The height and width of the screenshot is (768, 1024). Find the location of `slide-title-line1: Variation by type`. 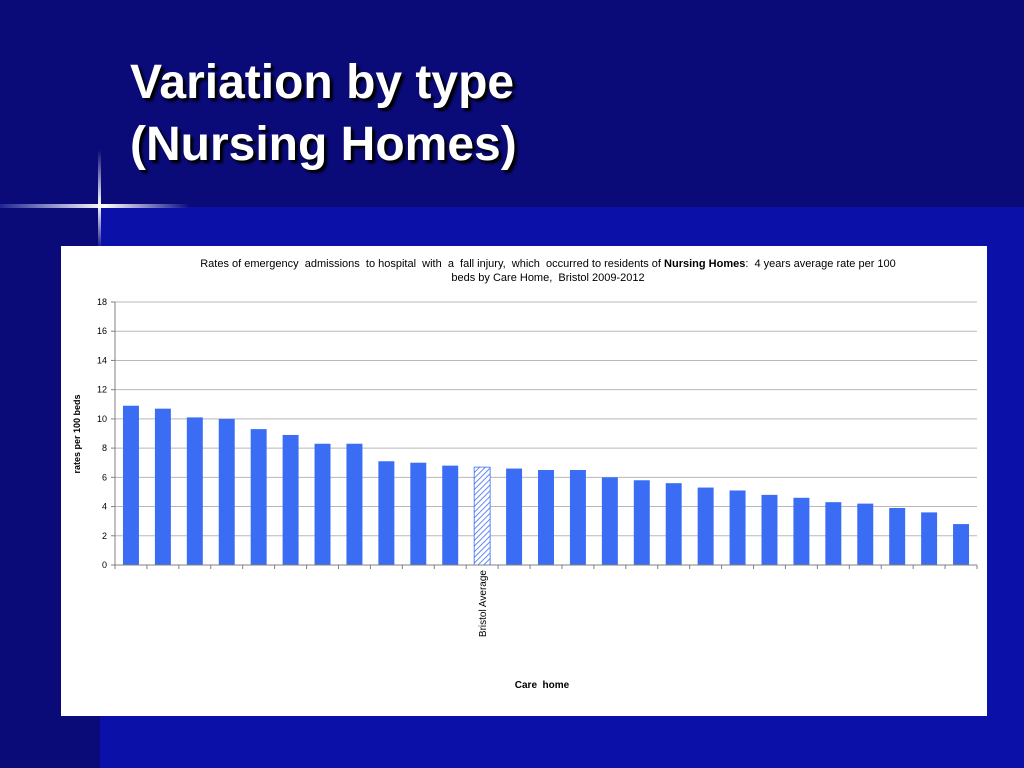

slide-title-line1: Variation by type is located at coordinates (322, 82).